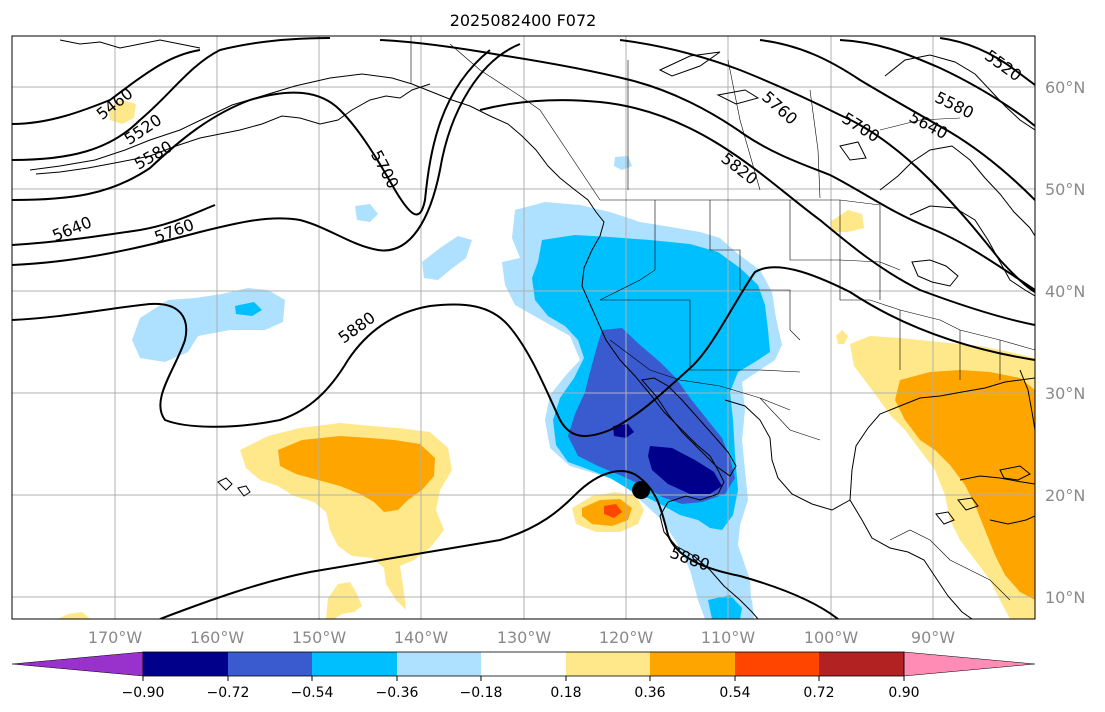 The height and width of the screenshot is (712, 1105). What do you see at coordinates (641, 490) in the screenshot?
I see `storm-center-marker` at bounding box center [641, 490].